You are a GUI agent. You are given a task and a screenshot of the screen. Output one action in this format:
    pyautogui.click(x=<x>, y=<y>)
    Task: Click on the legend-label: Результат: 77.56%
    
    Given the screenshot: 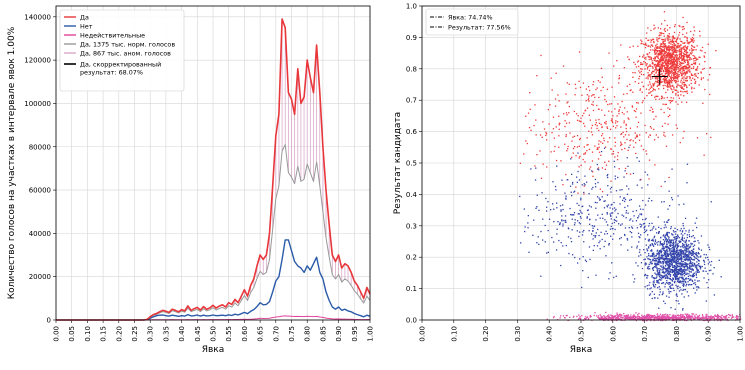 What is the action you would take?
    pyautogui.click(x=479, y=27)
    